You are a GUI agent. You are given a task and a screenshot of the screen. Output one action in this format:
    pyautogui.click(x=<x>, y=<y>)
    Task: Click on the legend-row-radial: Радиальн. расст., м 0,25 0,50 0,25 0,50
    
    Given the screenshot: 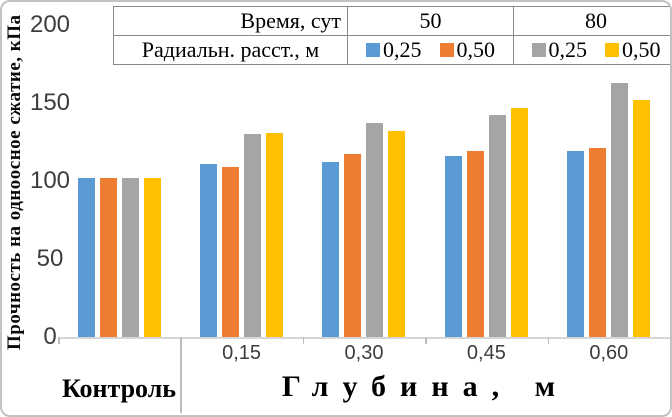 What is the action you would take?
    pyautogui.click(x=391, y=50)
    